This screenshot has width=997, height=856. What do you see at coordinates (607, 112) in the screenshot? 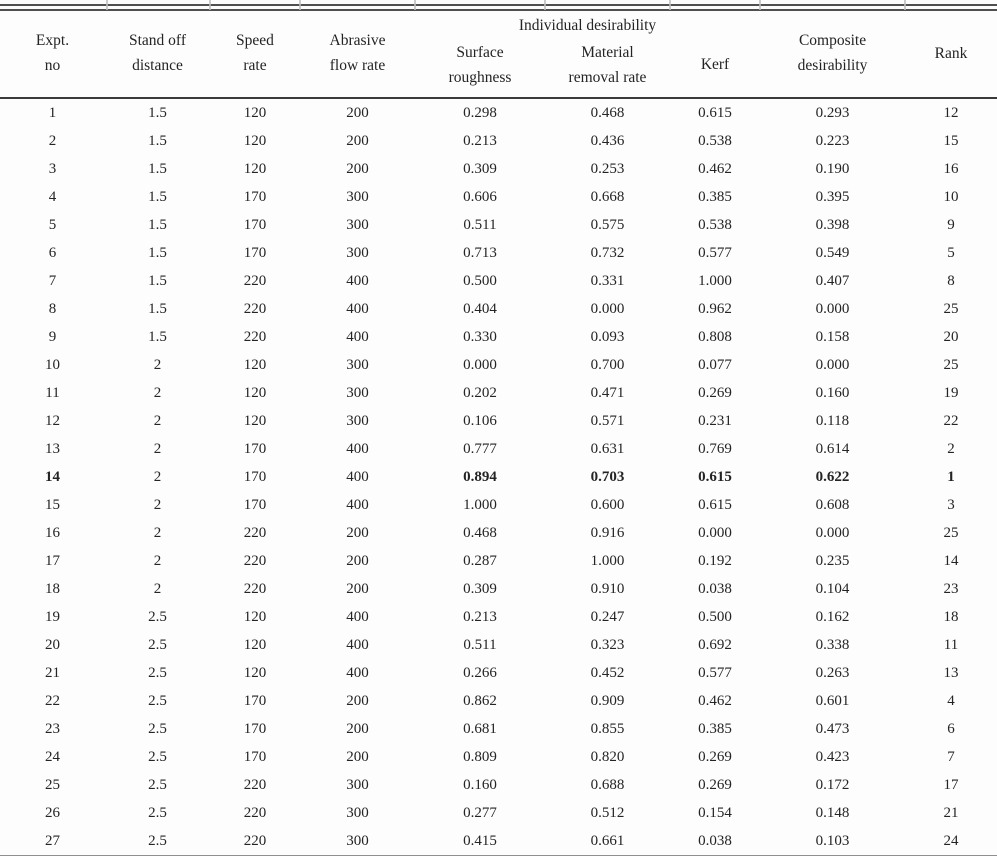
I see `cell-material_removal_rate: 0.468` at bounding box center [607, 112].